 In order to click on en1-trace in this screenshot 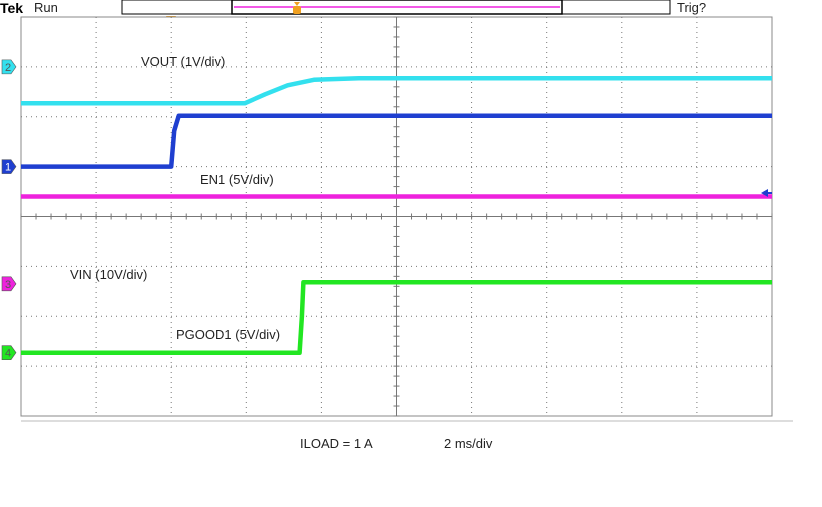, I will do `click(396, 141)`.